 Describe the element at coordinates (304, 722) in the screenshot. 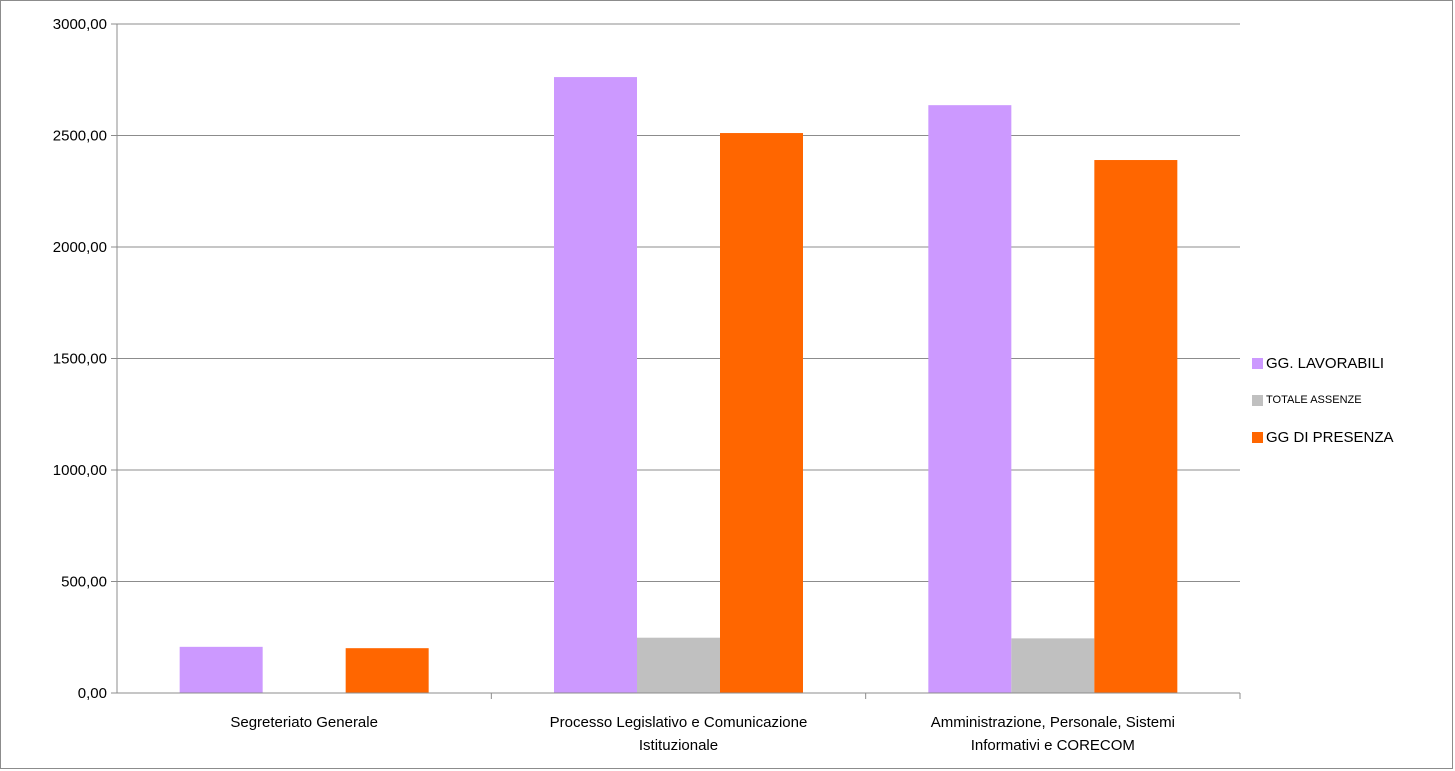

I see `x-category-label: Segreteriato Generale` at that location.